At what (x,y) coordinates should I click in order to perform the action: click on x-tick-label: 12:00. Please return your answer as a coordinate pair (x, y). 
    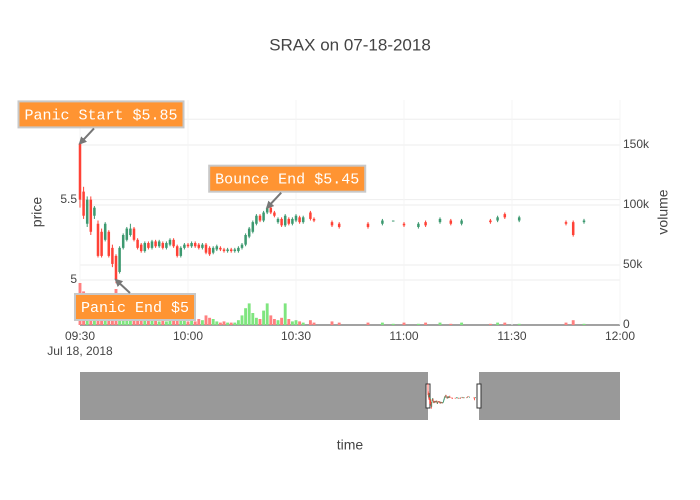
    Looking at the image, I should click on (620, 336).